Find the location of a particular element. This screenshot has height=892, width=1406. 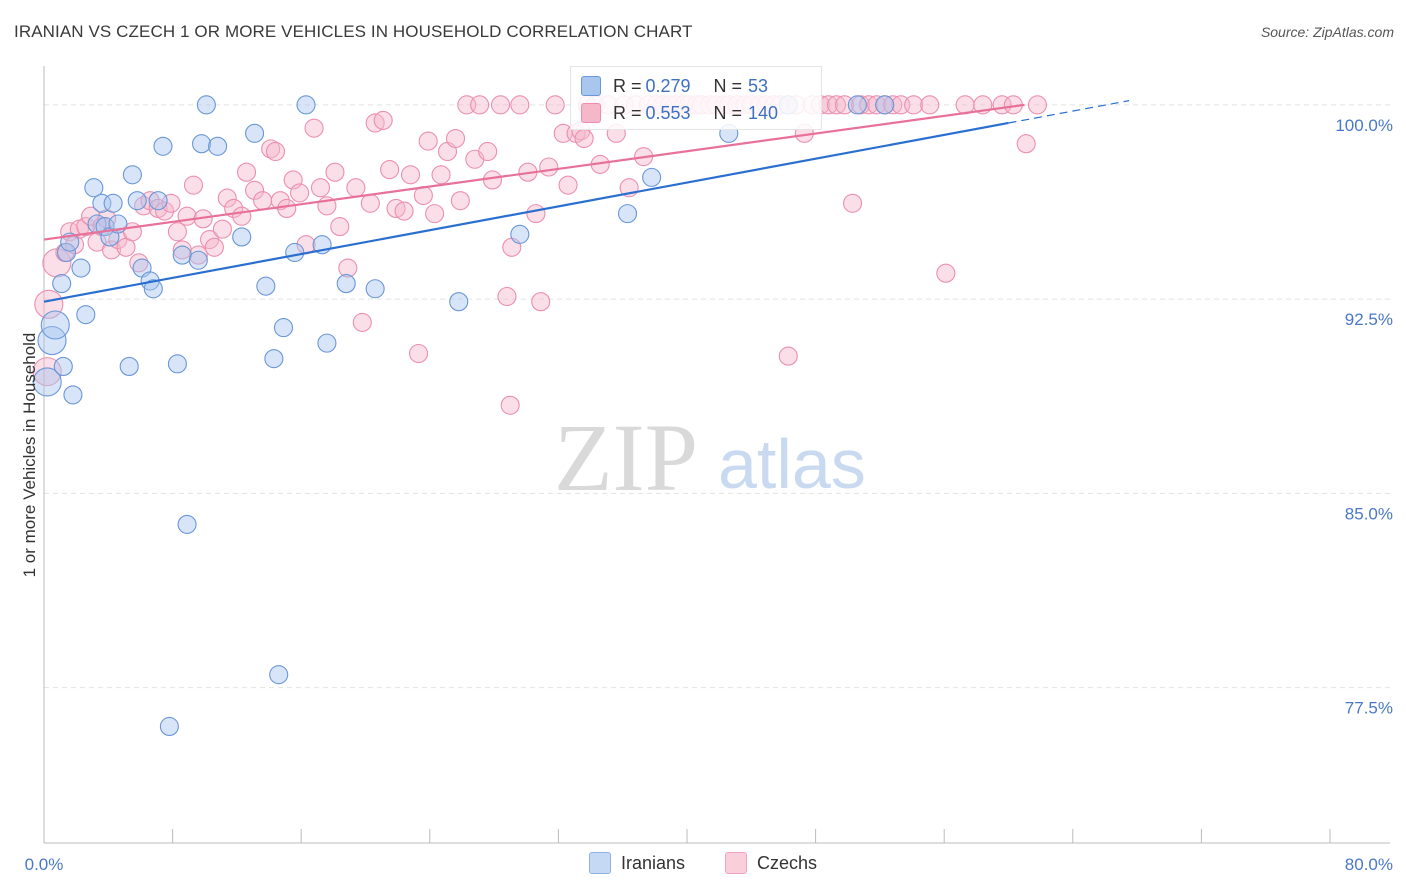

legend-item-iranians: Iranians is located at coordinates (636, 863).